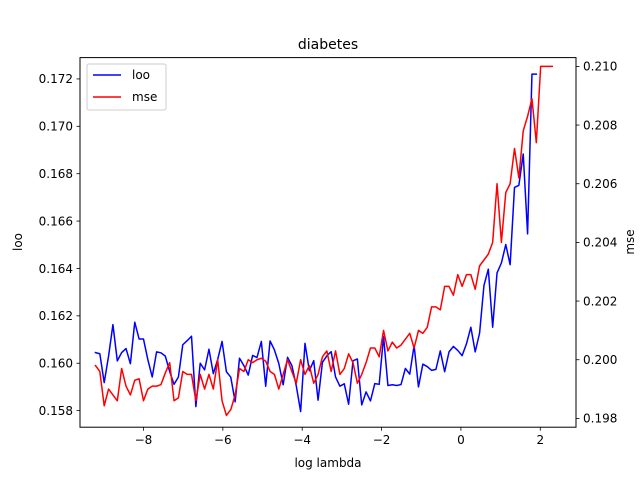  Describe the element at coordinates (56, 221) in the screenshot. I see `y-left-tick-label: 0.166` at that location.